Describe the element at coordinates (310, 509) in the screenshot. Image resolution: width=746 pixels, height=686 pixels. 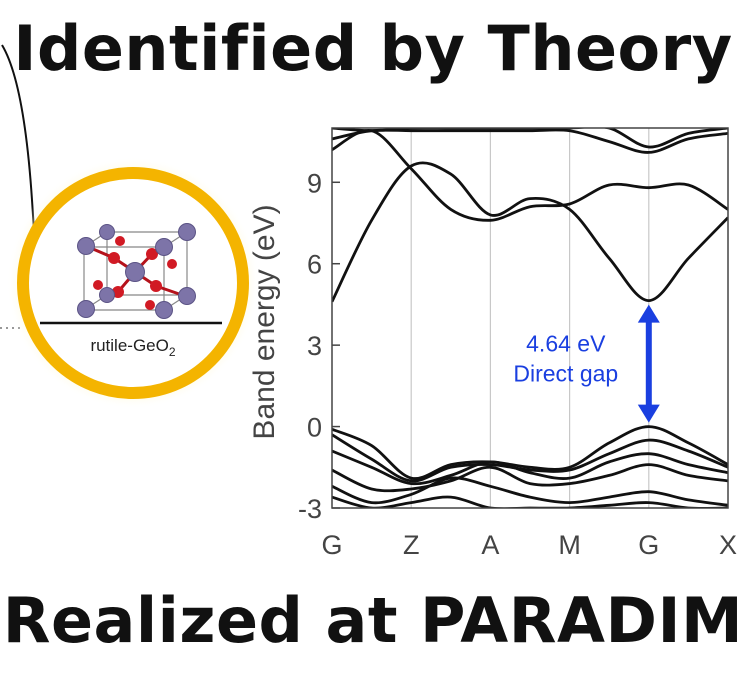
I see `y-tick-label: -3` at that location.